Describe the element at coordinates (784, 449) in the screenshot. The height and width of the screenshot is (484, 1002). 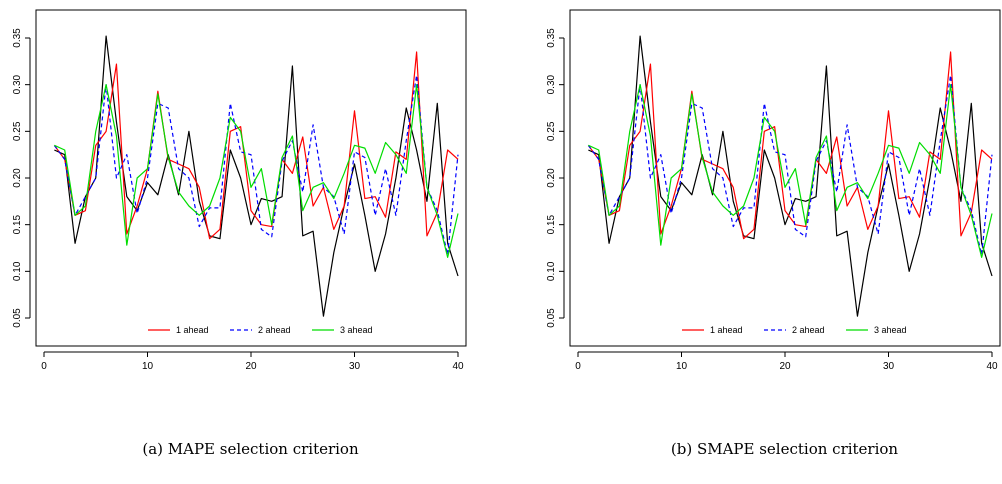
I see `caption-b: (b) SMAPE selection criterion` at that location.